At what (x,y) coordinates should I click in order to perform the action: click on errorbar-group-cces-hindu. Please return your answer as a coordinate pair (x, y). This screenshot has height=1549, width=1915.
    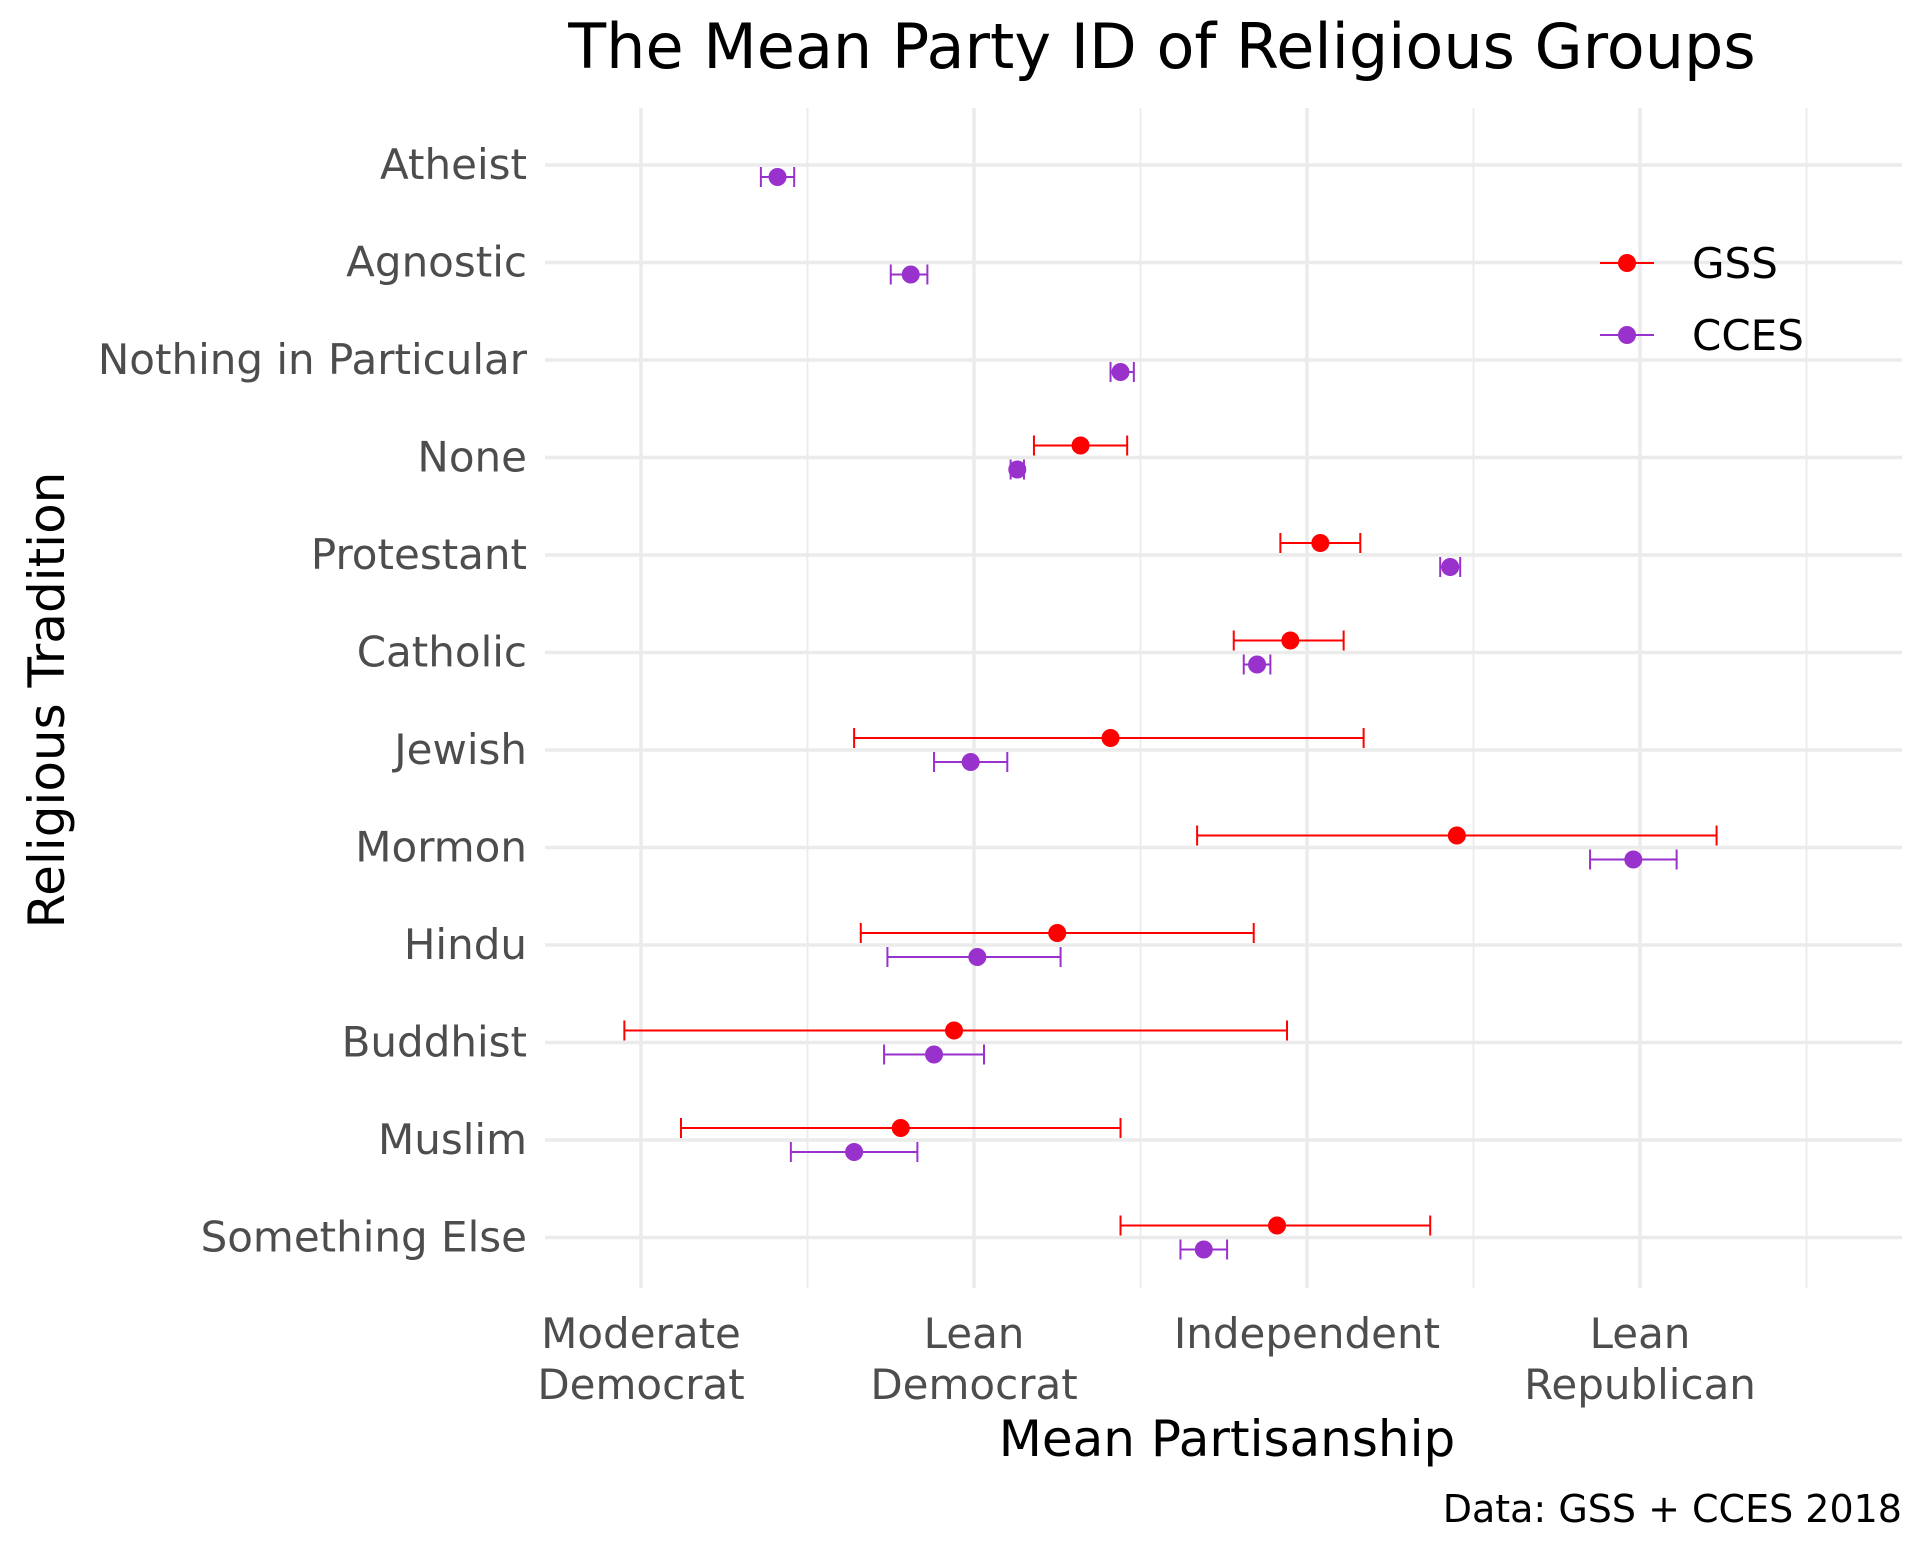
    Looking at the image, I should click on (974, 957).